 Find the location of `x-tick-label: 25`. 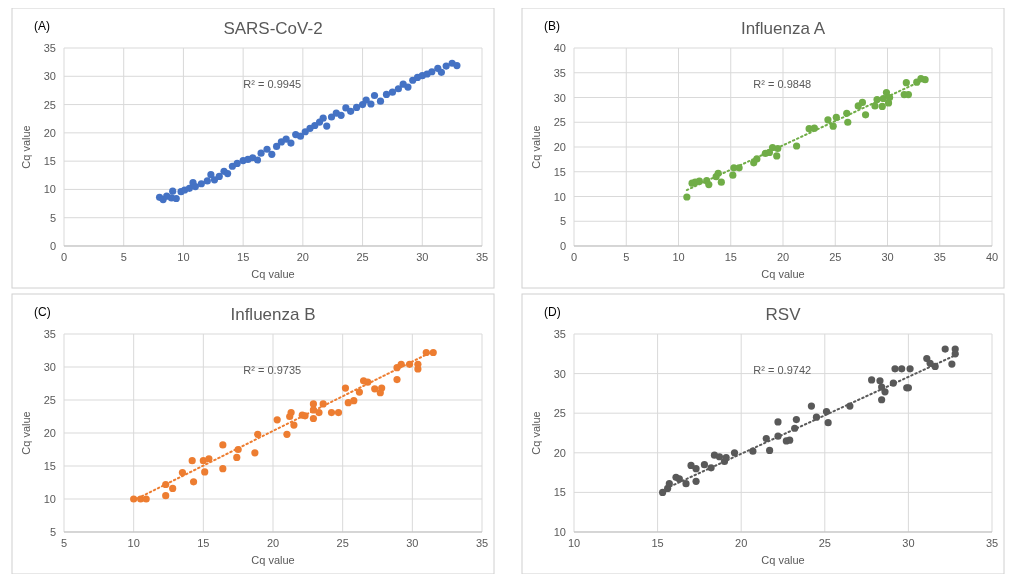

x-tick-label: 25 is located at coordinates (835, 257).